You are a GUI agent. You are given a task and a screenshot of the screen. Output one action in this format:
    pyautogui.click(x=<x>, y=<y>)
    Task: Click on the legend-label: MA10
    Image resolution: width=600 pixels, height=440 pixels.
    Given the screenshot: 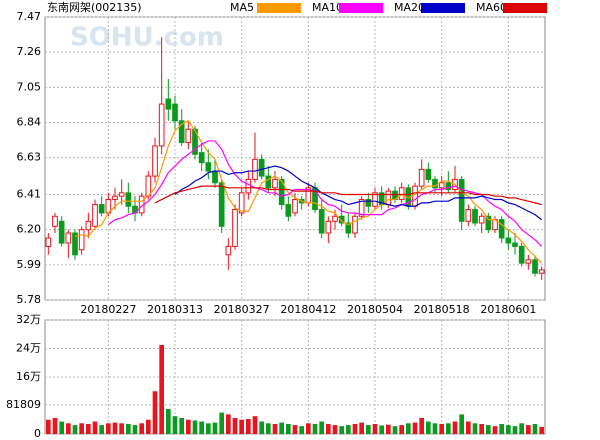 What is the action you would take?
    pyautogui.click(x=327, y=7)
    